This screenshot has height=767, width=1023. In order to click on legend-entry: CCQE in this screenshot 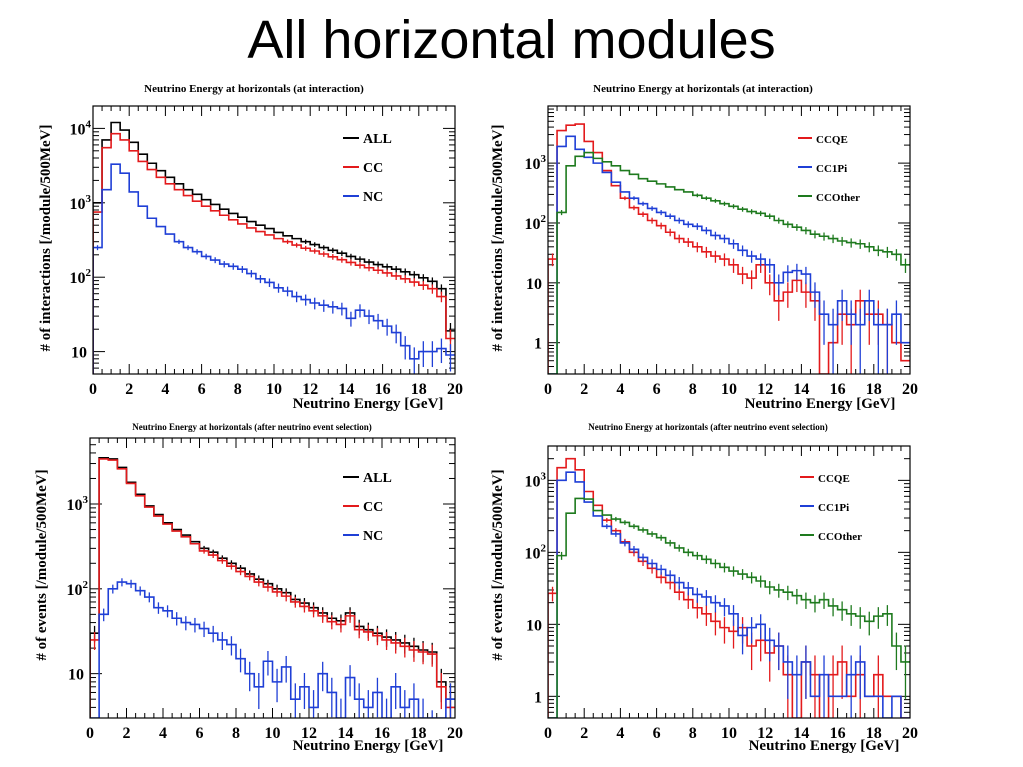, I will do `click(834, 479)`.